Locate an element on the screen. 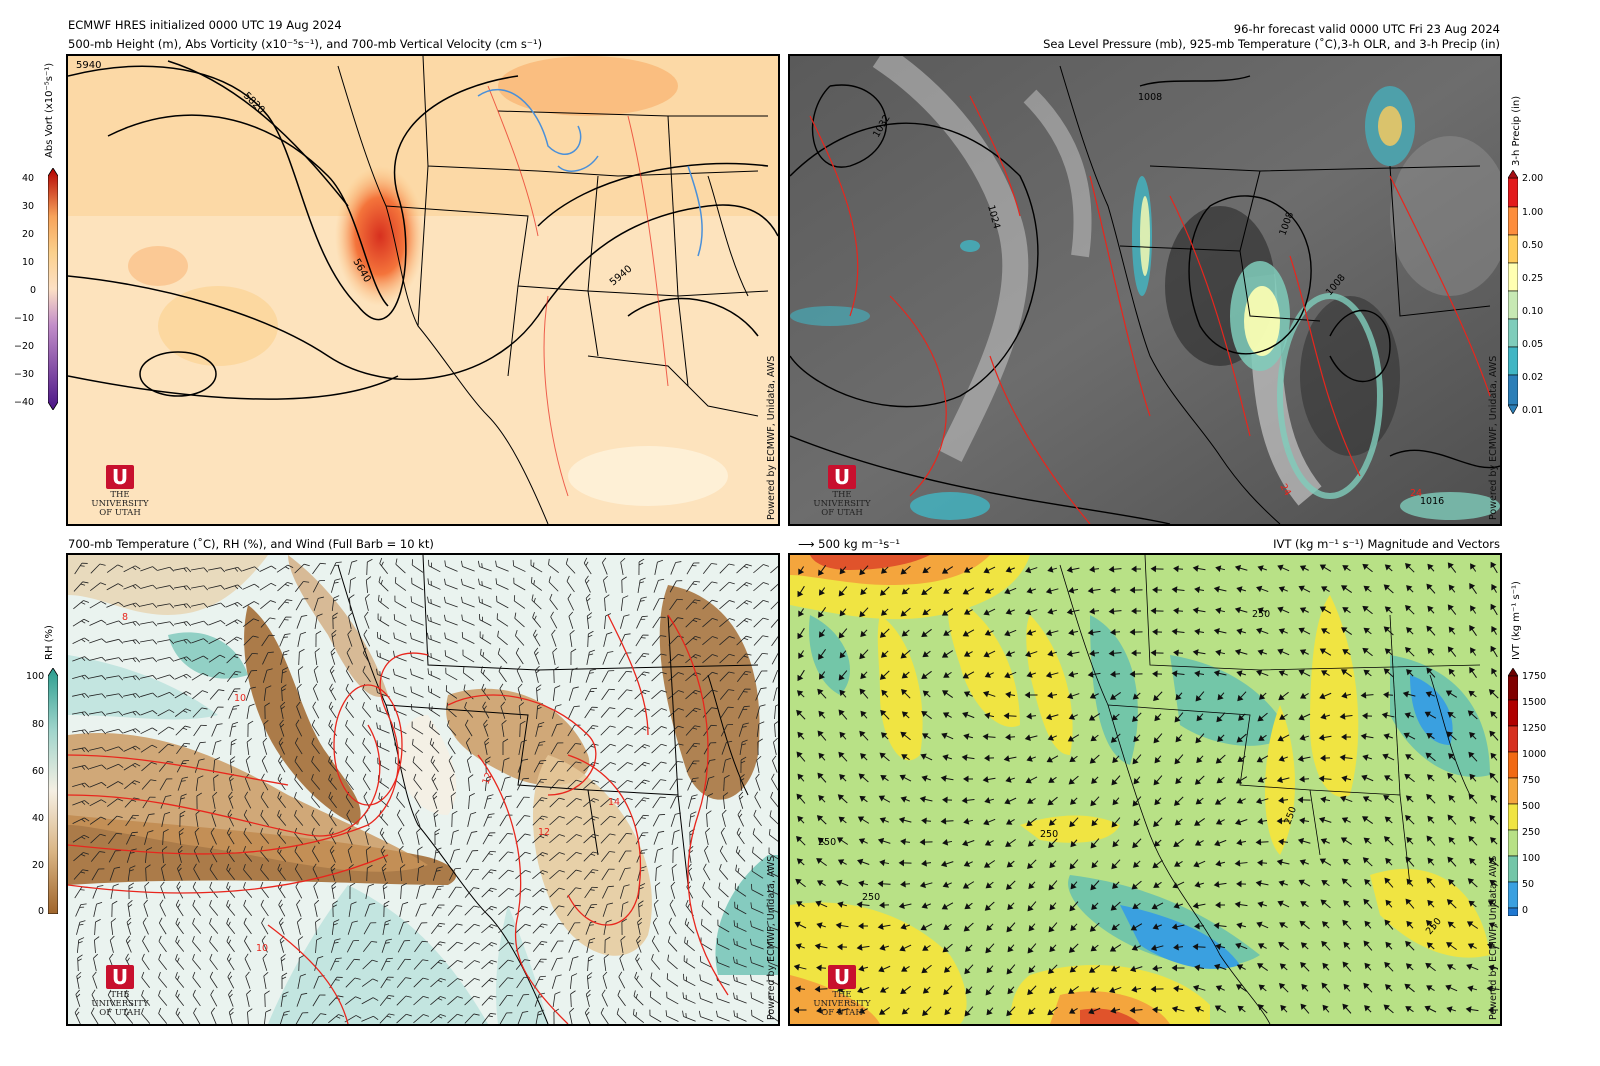 The width and height of the screenshot is (1600, 1066). contour-label: 8 is located at coordinates (125, 617).